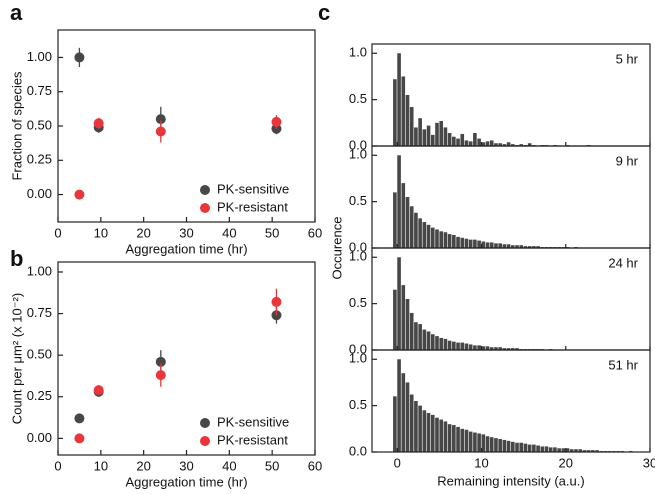 This screenshot has width=655, height=494. I want to click on x-tick-label: 20, so click(143, 465).